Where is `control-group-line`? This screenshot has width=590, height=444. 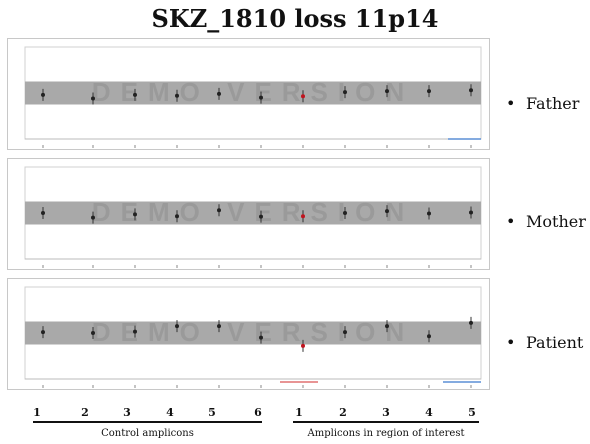
control-group-line is located at coordinates (147, 422).